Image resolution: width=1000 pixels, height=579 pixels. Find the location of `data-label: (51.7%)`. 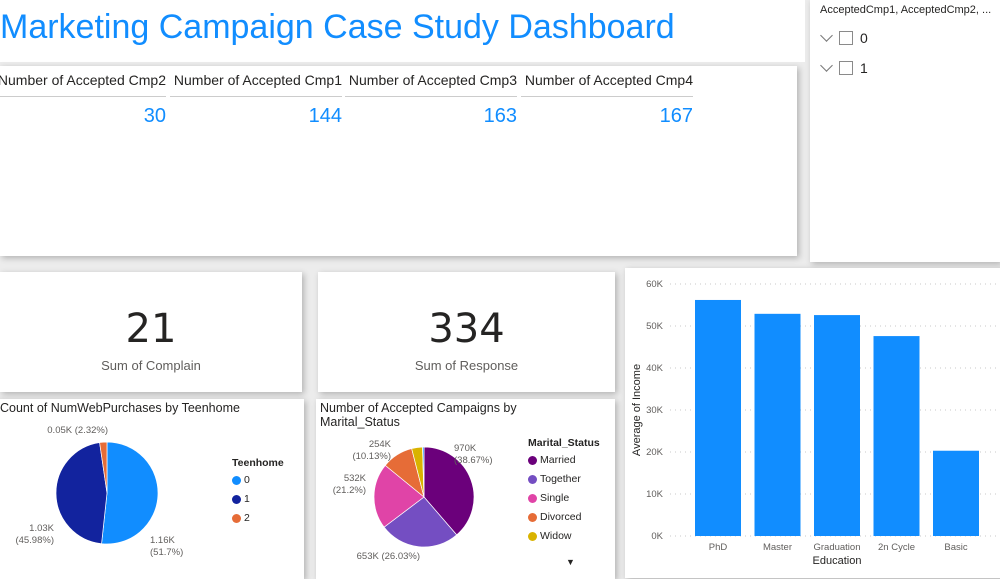

data-label: (51.7%) is located at coordinates (166, 552).